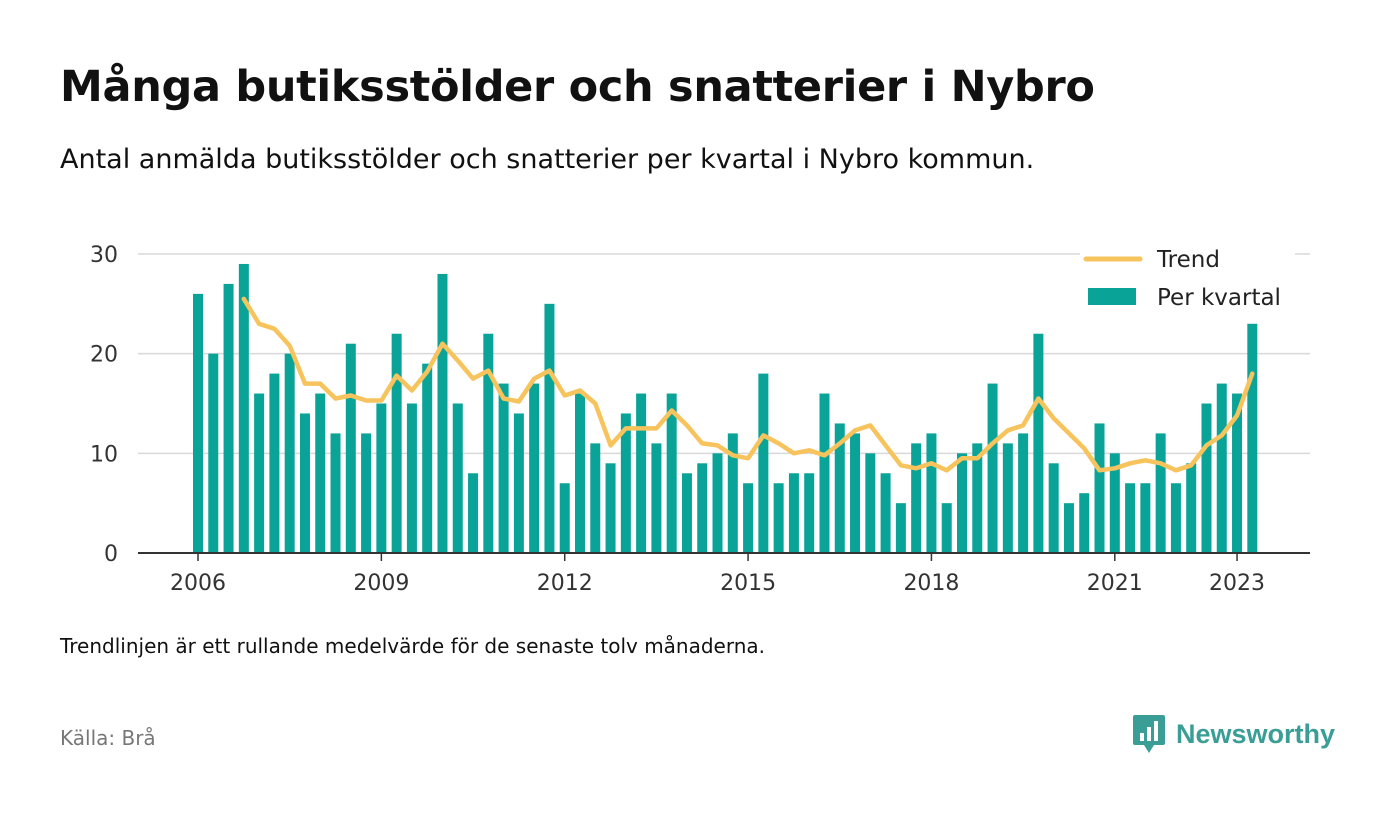 Image resolution: width=1400 pixels, height=813 pixels. I want to click on y-tick-label: 30, so click(104, 255).